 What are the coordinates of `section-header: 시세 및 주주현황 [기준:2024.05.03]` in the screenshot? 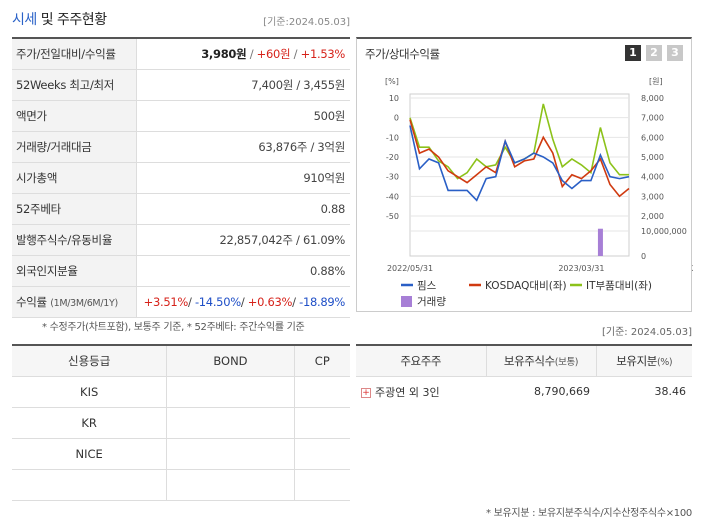 It's located at (181, 19).